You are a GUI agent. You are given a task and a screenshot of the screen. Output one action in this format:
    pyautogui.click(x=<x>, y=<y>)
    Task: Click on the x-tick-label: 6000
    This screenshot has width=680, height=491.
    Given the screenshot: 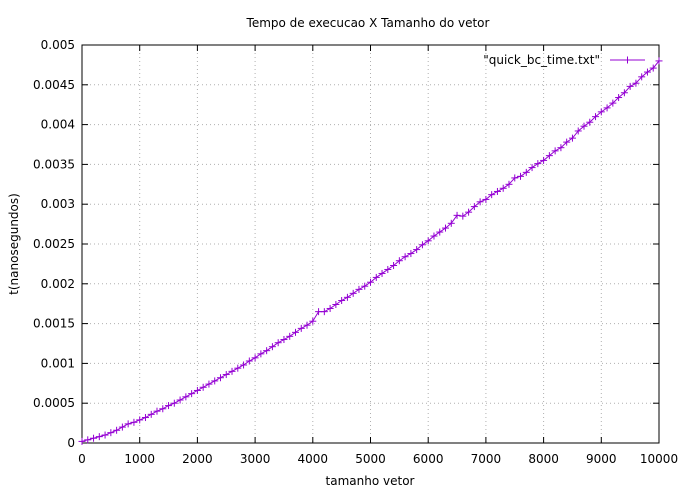 What is the action you would take?
    pyautogui.click(x=428, y=459)
    